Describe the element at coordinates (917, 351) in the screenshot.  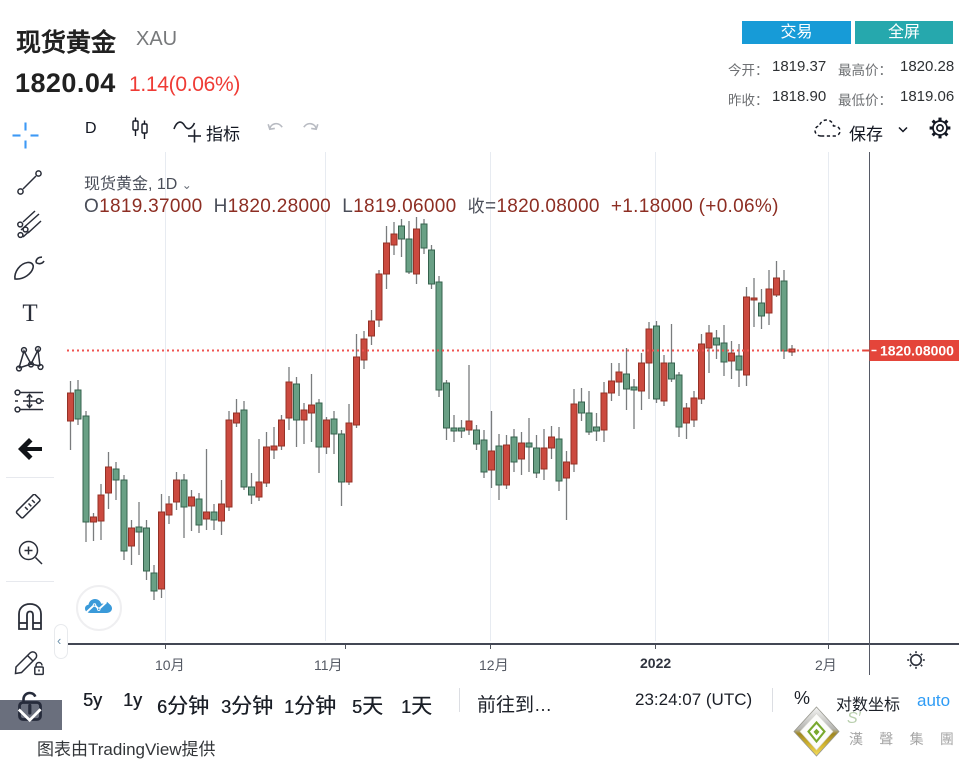
I see `svg-text: 1820.08000` at that location.